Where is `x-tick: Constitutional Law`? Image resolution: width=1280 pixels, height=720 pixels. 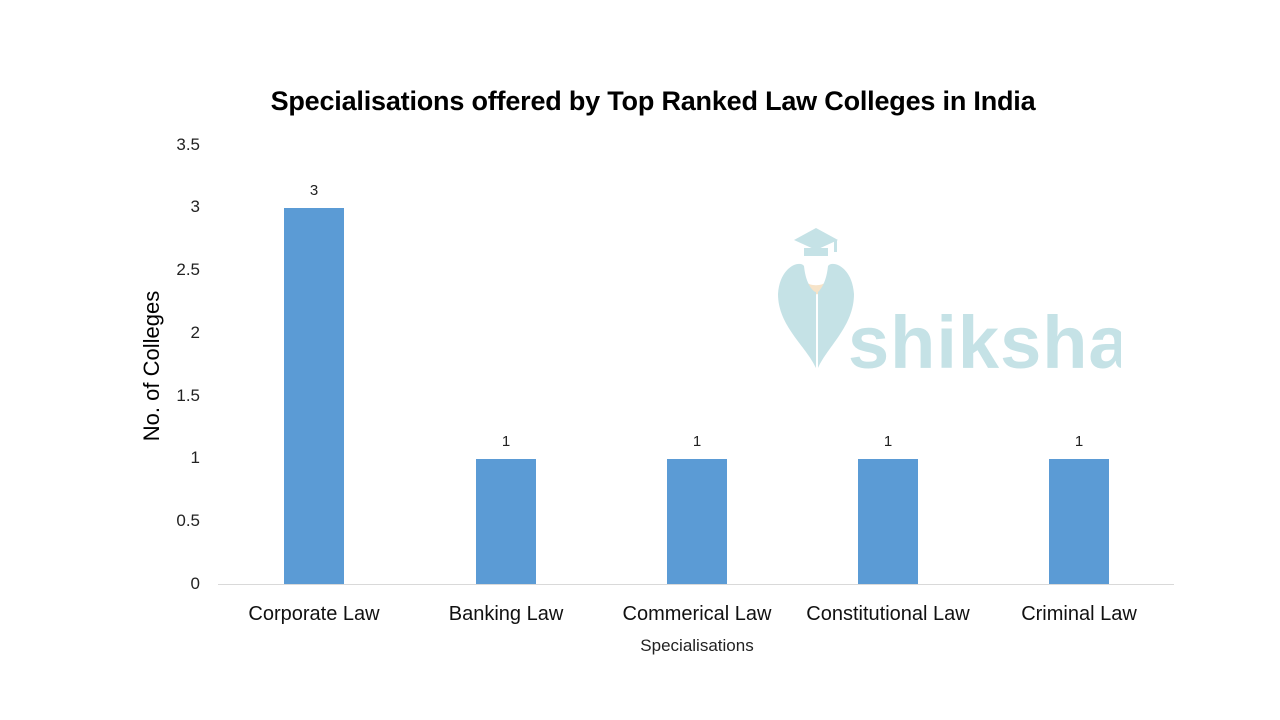
x-tick: Constitutional Law is located at coordinates (888, 614).